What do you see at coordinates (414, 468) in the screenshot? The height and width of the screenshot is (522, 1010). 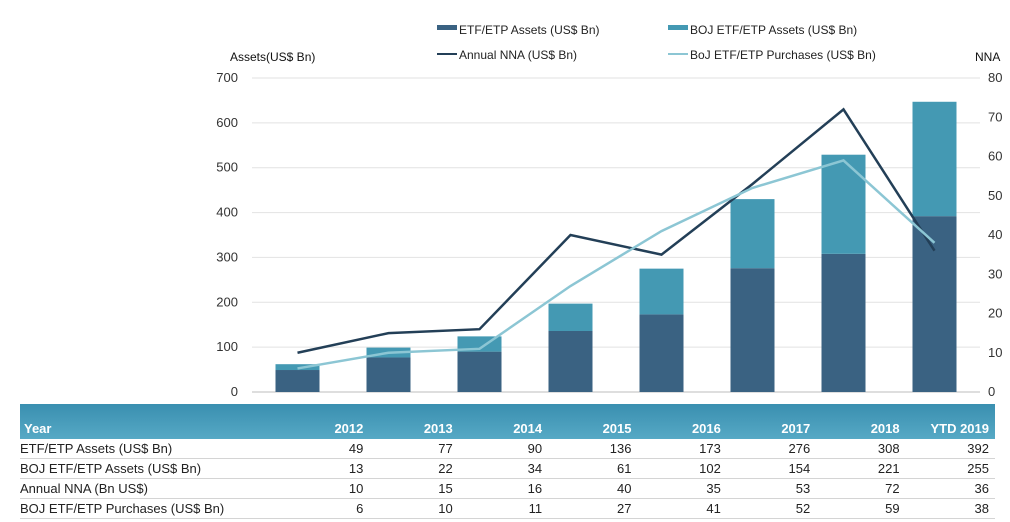 I see `table-cell: 22` at bounding box center [414, 468].